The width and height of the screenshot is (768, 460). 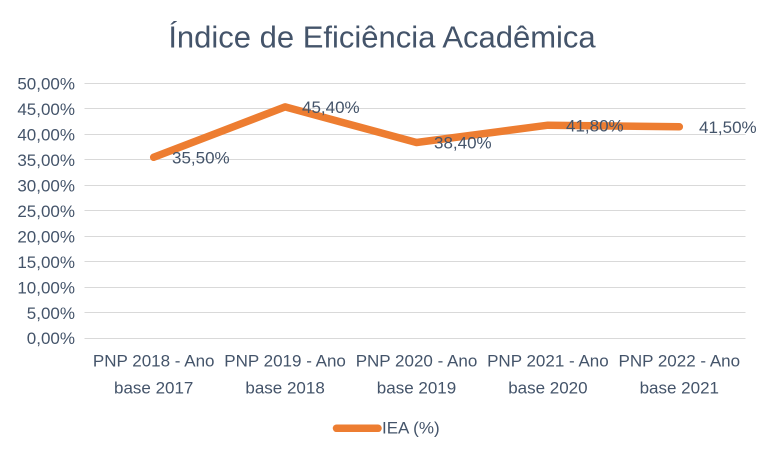 I want to click on svg-text: 45,00%, so click(x=46, y=109).